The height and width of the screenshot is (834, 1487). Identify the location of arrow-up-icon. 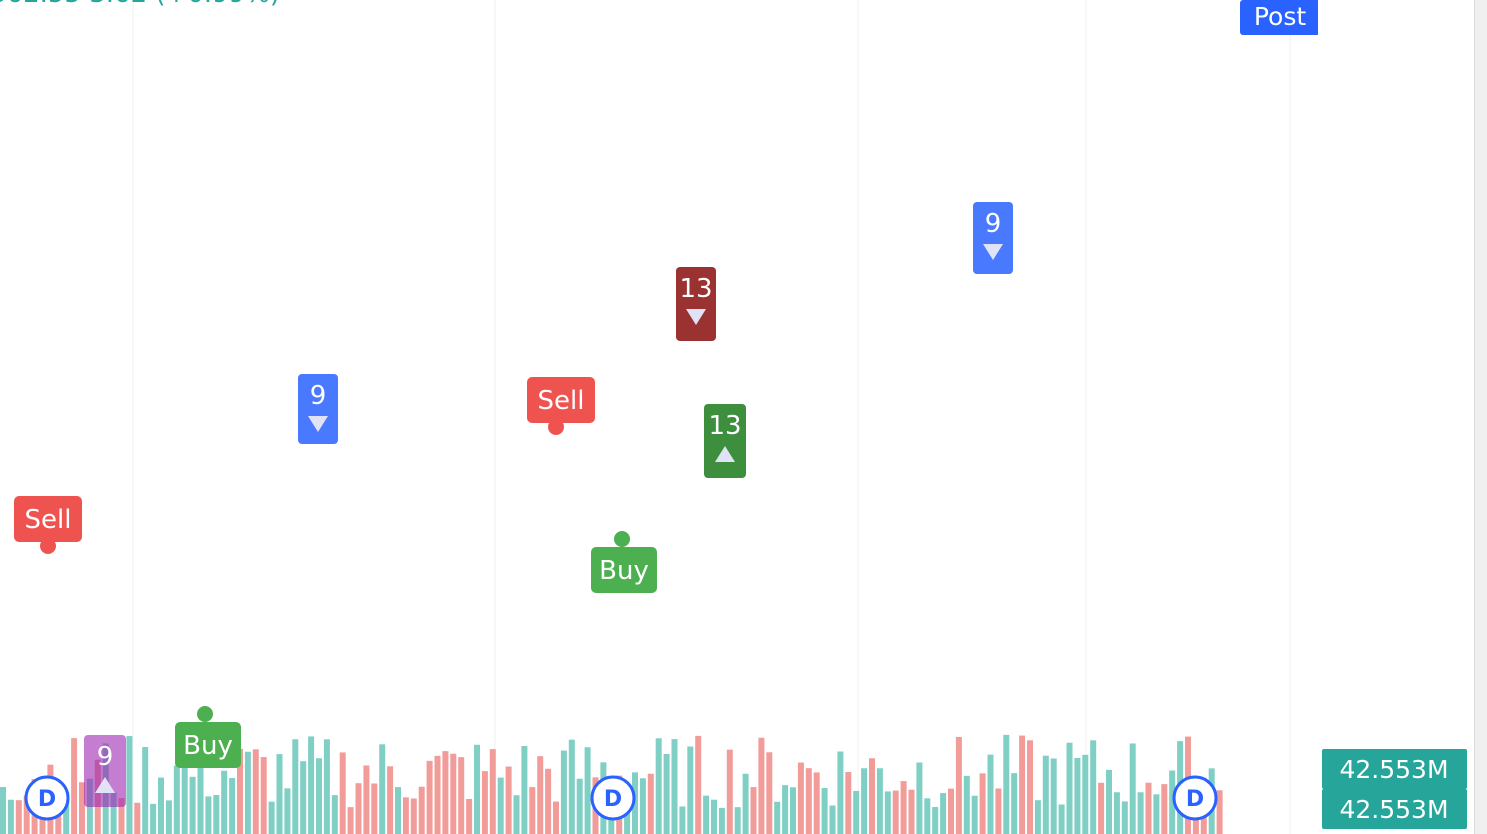
(105, 785).